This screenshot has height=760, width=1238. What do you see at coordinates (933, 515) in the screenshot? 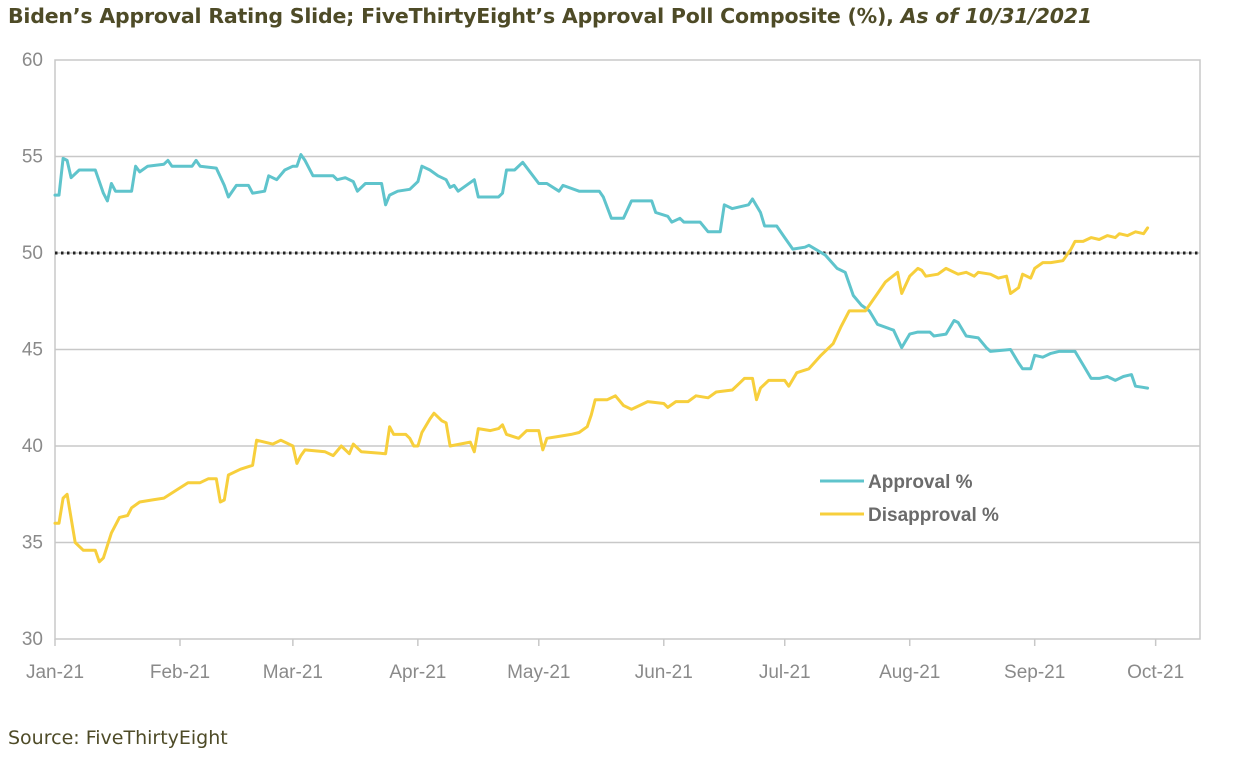
I see `legend-label-disapproval: Disapproval %` at bounding box center [933, 515].